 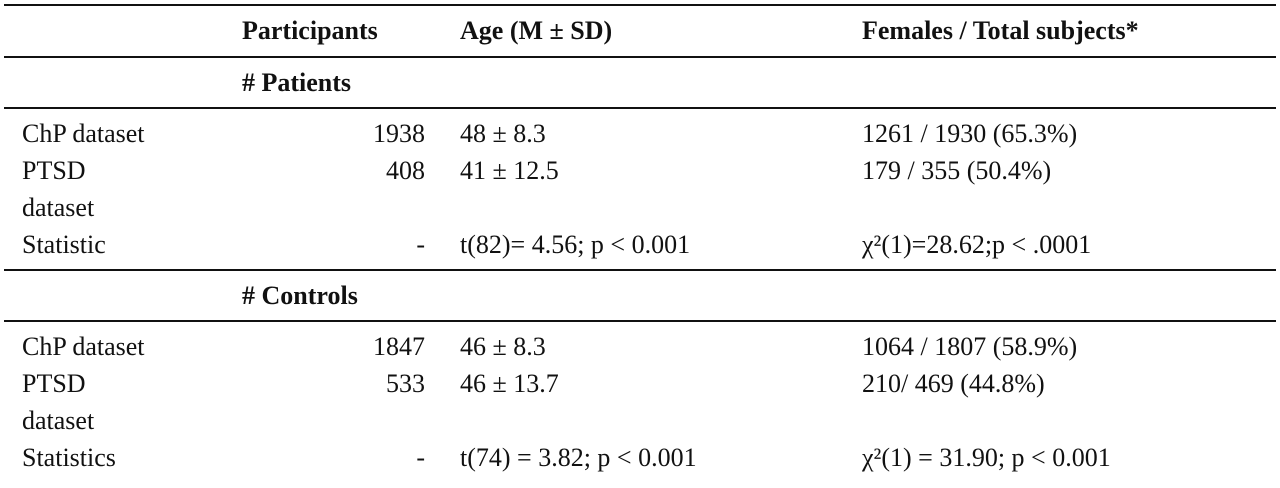 I want to click on age: 46 ± 8.3, so click(x=503, y=346).